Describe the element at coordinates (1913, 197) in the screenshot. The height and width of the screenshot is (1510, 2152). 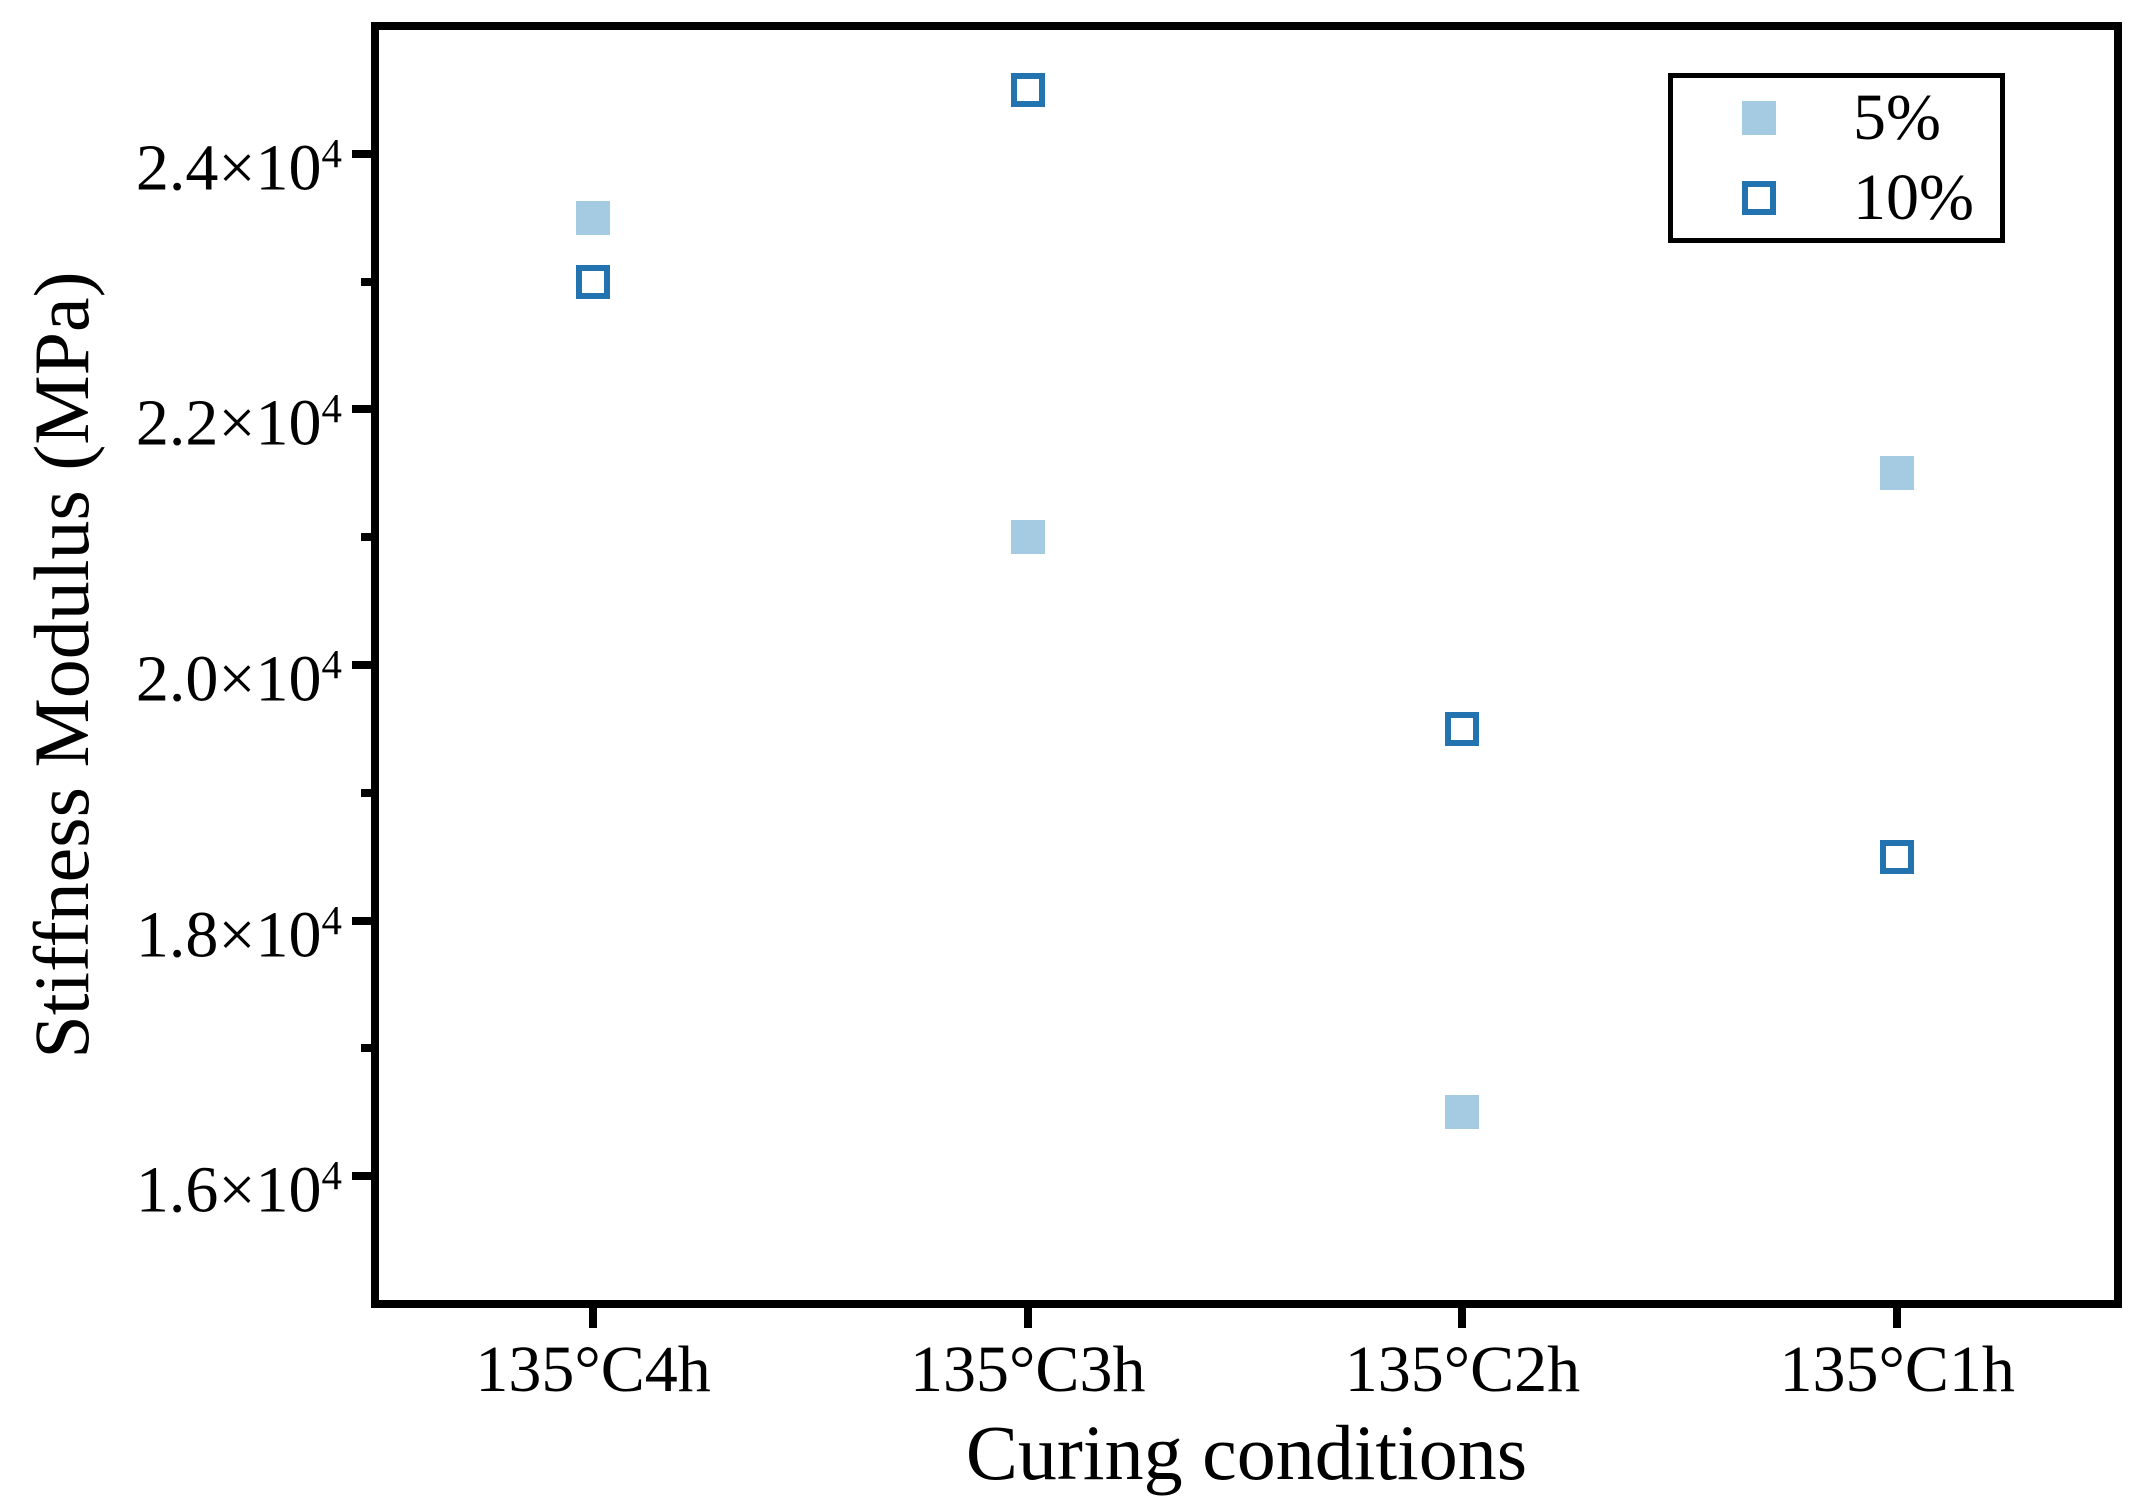
I see `legend-label-10pct: 10%` at that location.